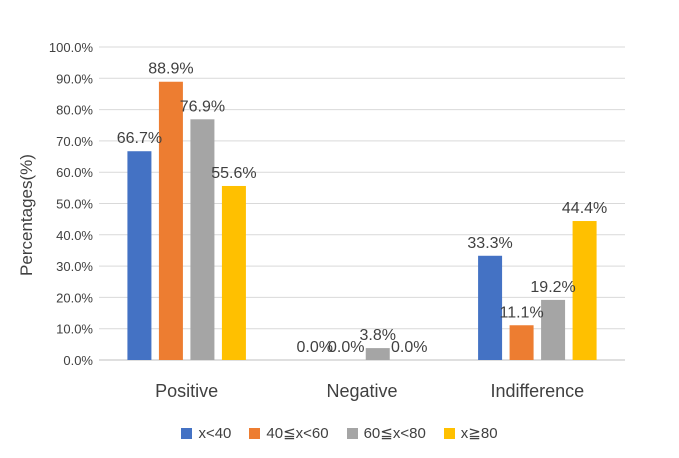 This screenshot has height=458, width=679. What do you see at coordinates (378, 335) in the screenshot?
I see `data-label: 3.8%` at bounding box center [378, 335].